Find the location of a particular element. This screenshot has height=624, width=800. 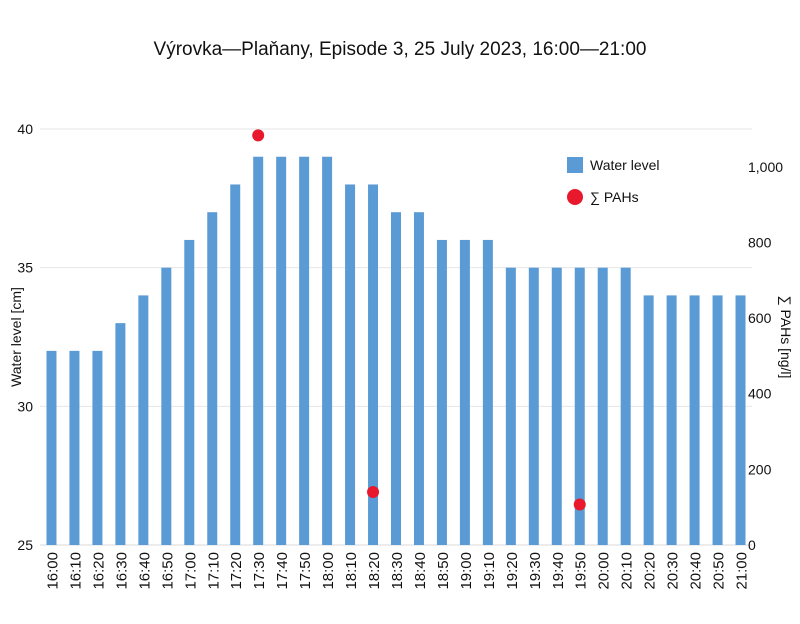

right-tick-label: 800 is located at coordinates (760, 242).